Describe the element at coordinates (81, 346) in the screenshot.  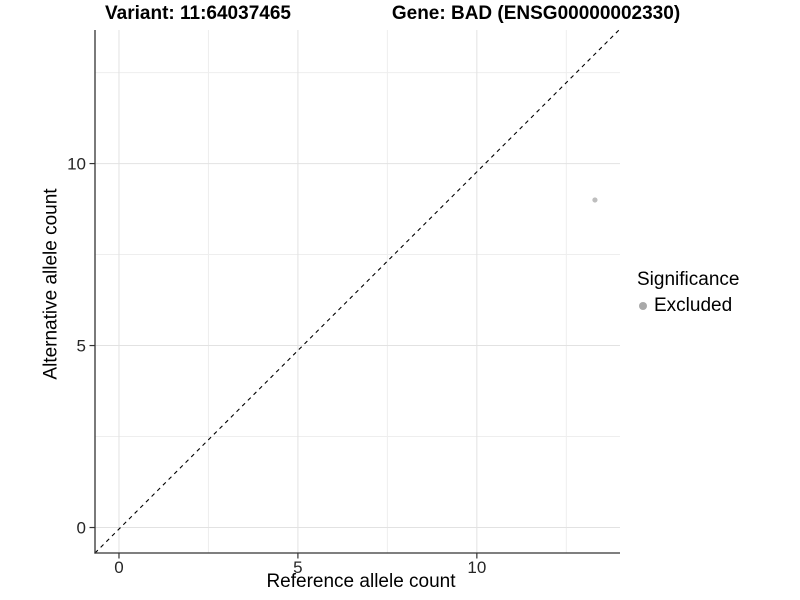
I see `y-tick-label: 5` at that location.